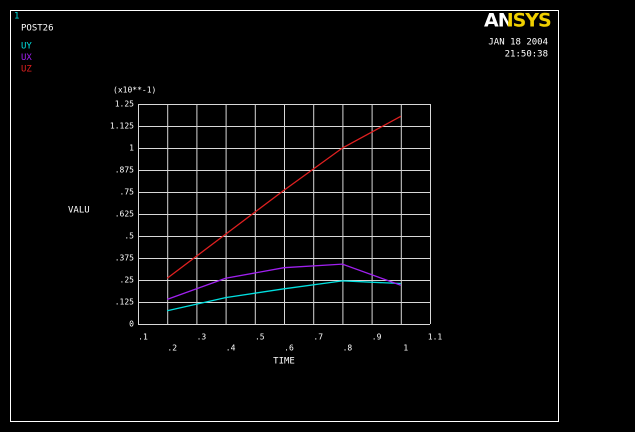  What do you see at coordinates (143, 337) in the screenshot?
I see `x-tick-label: .1` at bounding box center [143, 337].